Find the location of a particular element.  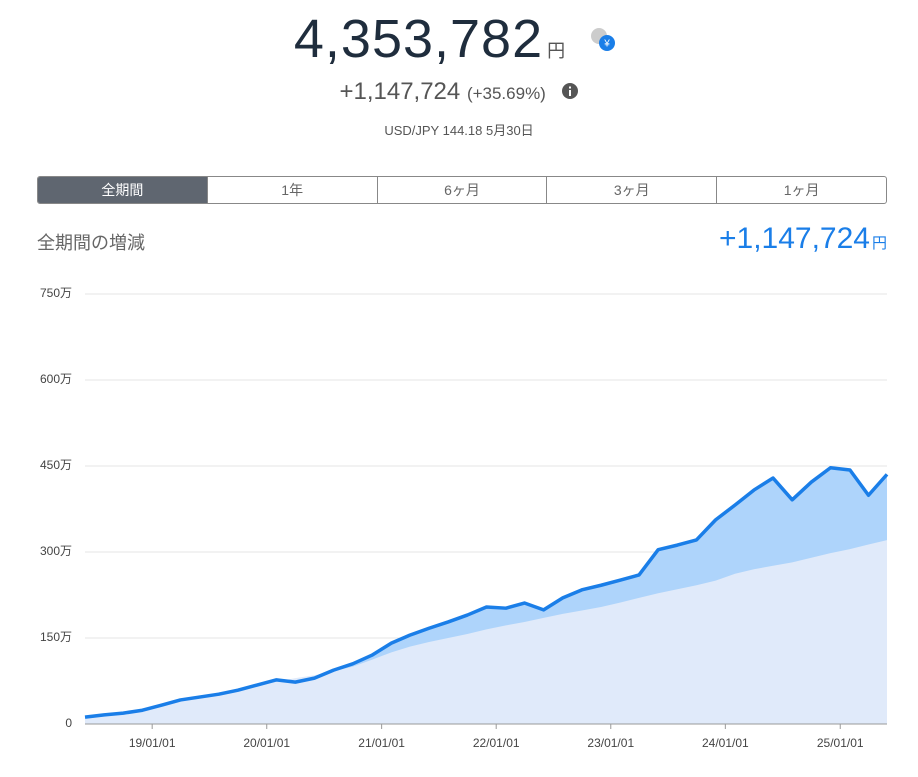

summary-amount: +1,147,724 is located at coordinates (794, 238).